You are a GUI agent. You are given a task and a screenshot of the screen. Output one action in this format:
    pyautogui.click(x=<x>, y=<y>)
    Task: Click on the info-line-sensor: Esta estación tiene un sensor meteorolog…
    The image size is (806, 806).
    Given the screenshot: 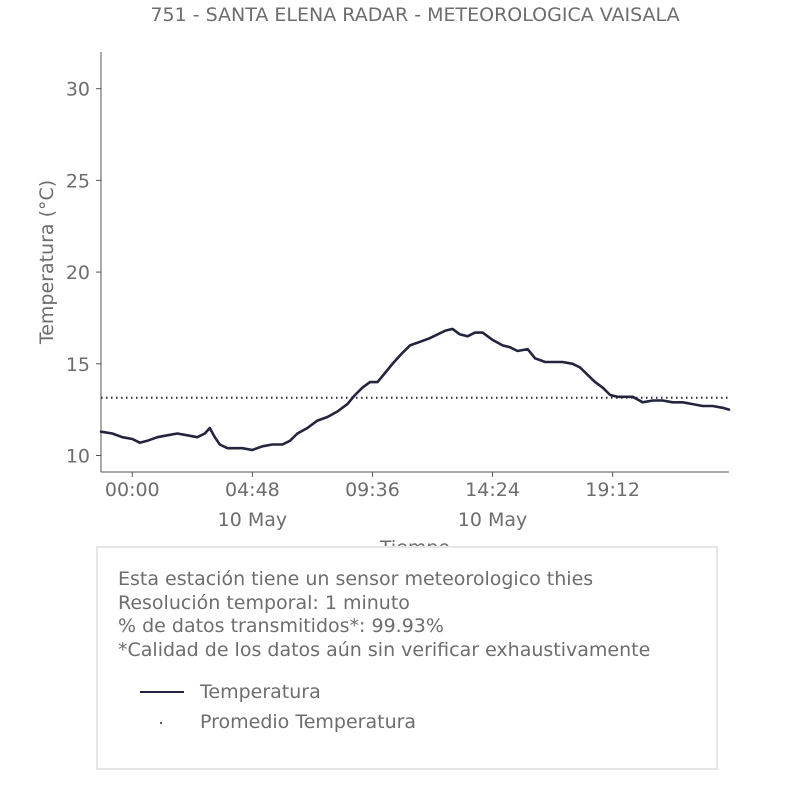 What is the action you would take?
    pyautogui.click(x=356, y=579)
    